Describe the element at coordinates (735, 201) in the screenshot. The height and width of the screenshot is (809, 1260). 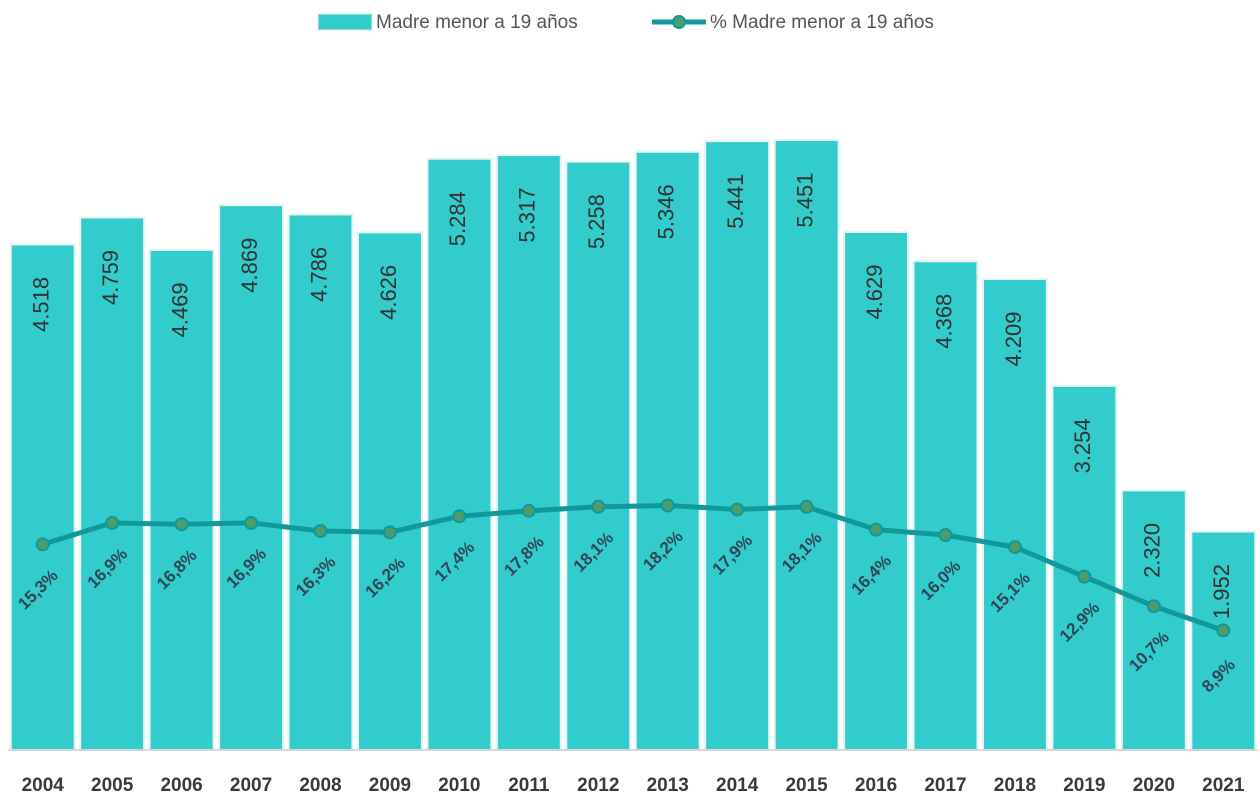
I see `bar-value-label: 5.441` at that location.